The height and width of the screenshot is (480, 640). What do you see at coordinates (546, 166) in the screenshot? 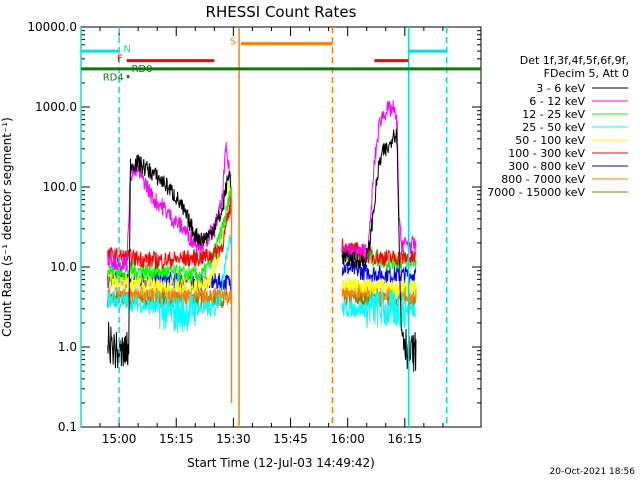
I see `legend-label: 300 - 800 keV` at bounding box center [546, 166].